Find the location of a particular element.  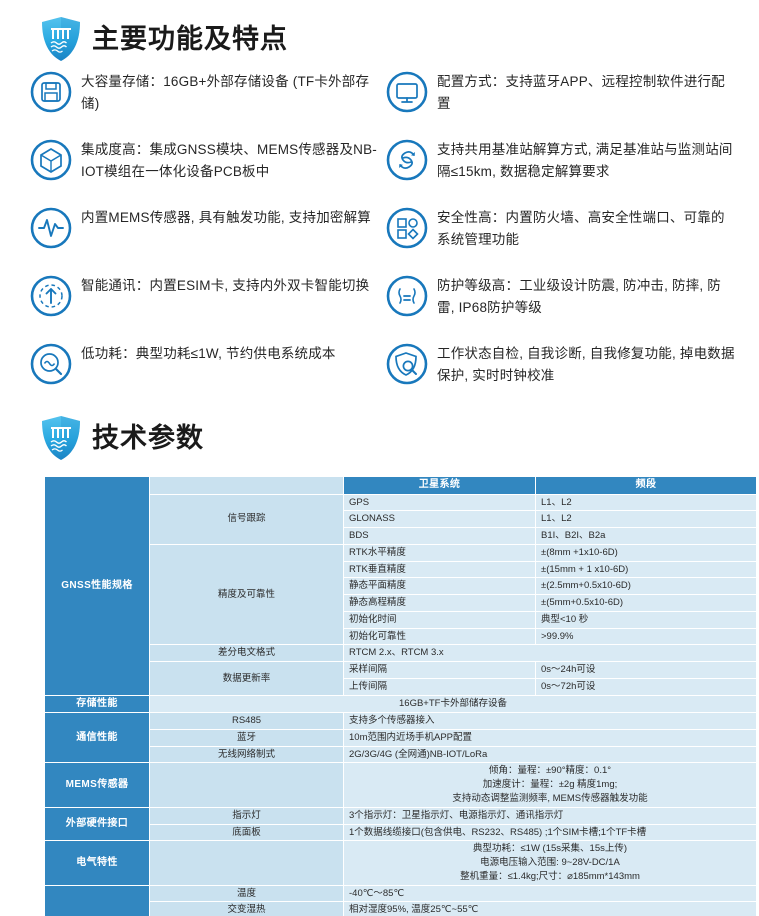

row-value: -40℃～85℃ is located at coordinates (550, 893).